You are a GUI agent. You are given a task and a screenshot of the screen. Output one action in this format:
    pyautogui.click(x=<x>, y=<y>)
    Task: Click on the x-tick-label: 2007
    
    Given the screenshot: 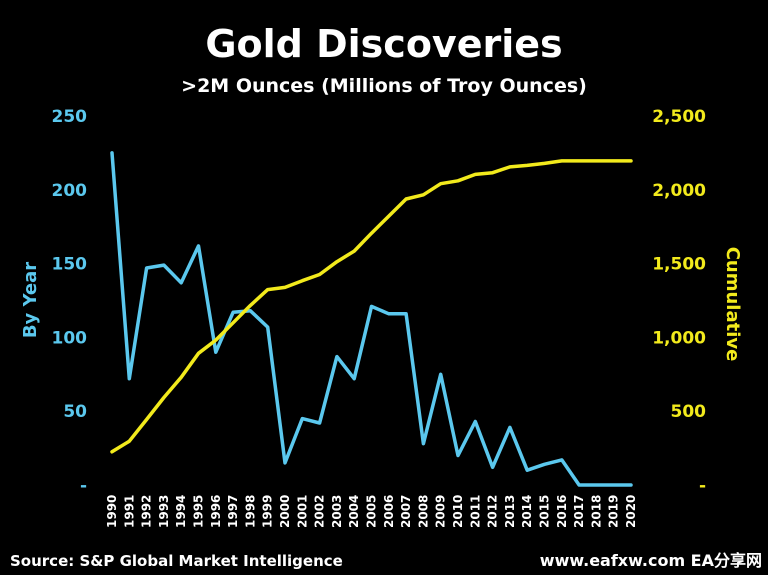 What is the action you would take?
    pyautogui.click(x=406, y=511)
    